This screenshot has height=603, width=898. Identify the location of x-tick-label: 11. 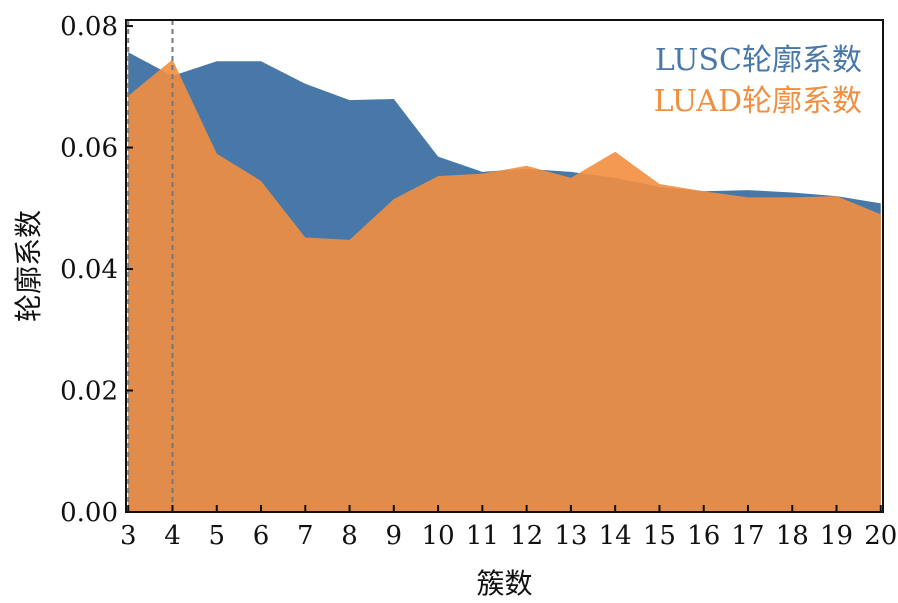
(482, 536).